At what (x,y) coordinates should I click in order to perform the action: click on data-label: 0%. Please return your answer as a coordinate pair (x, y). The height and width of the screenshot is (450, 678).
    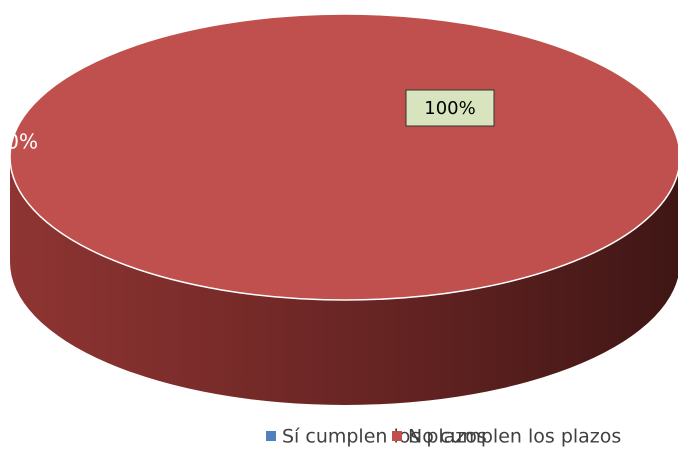
    Looking at the image, I should click on (22, 142).